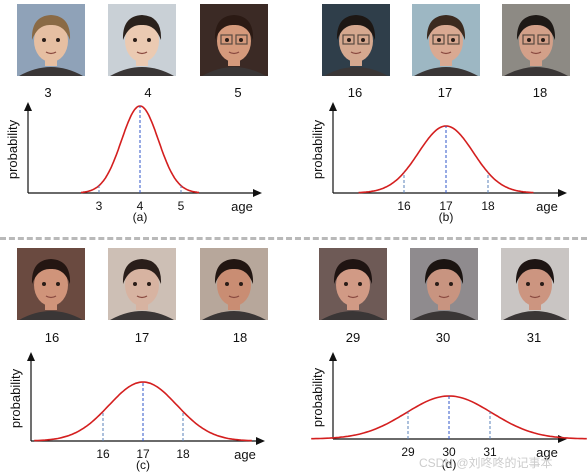 This screenshot has height=476, width=587. What do you see at coordinates (140, 149) in the screenshot?
I see `gaussian-curve` at bounding box center [140, 149].